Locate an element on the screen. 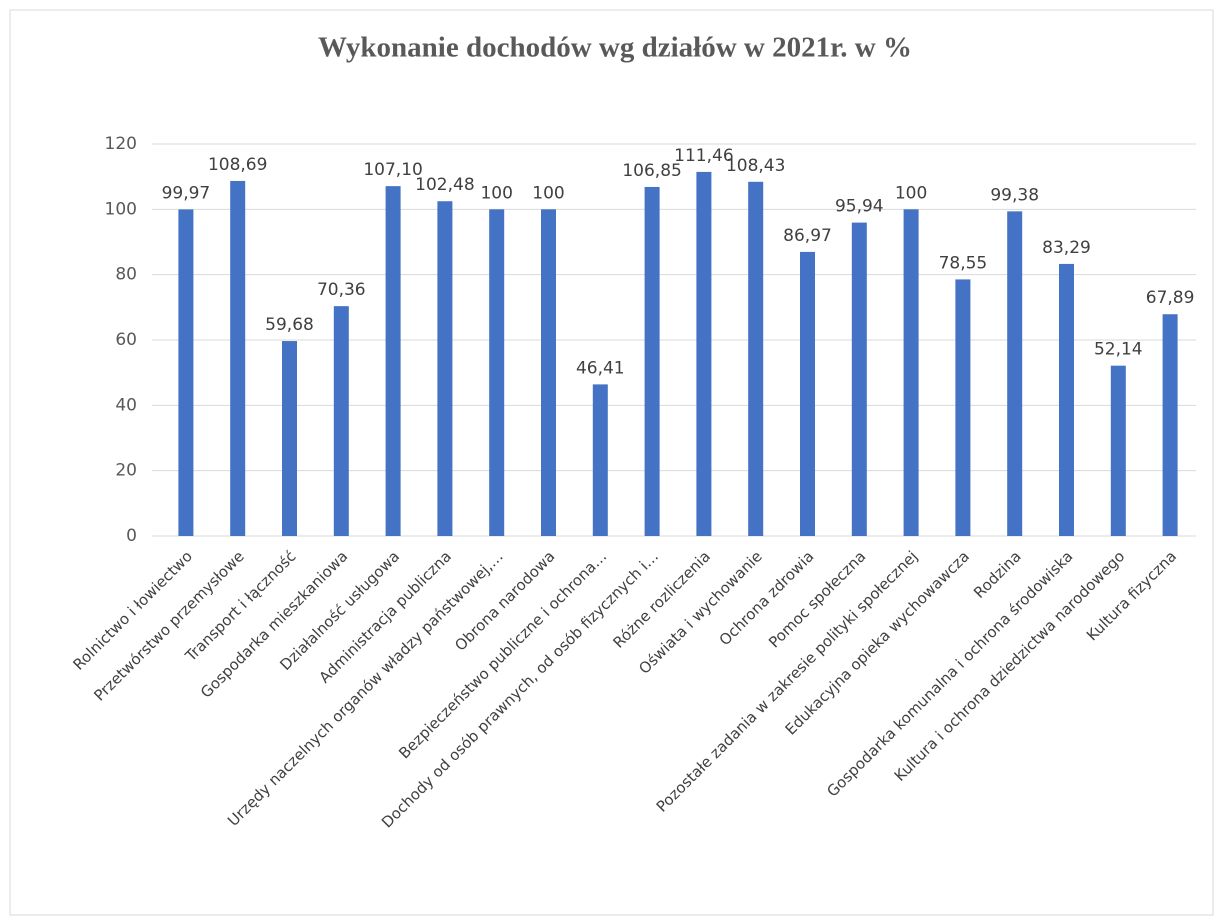  value-label: 95,94 is located at coordinates (859, 207).